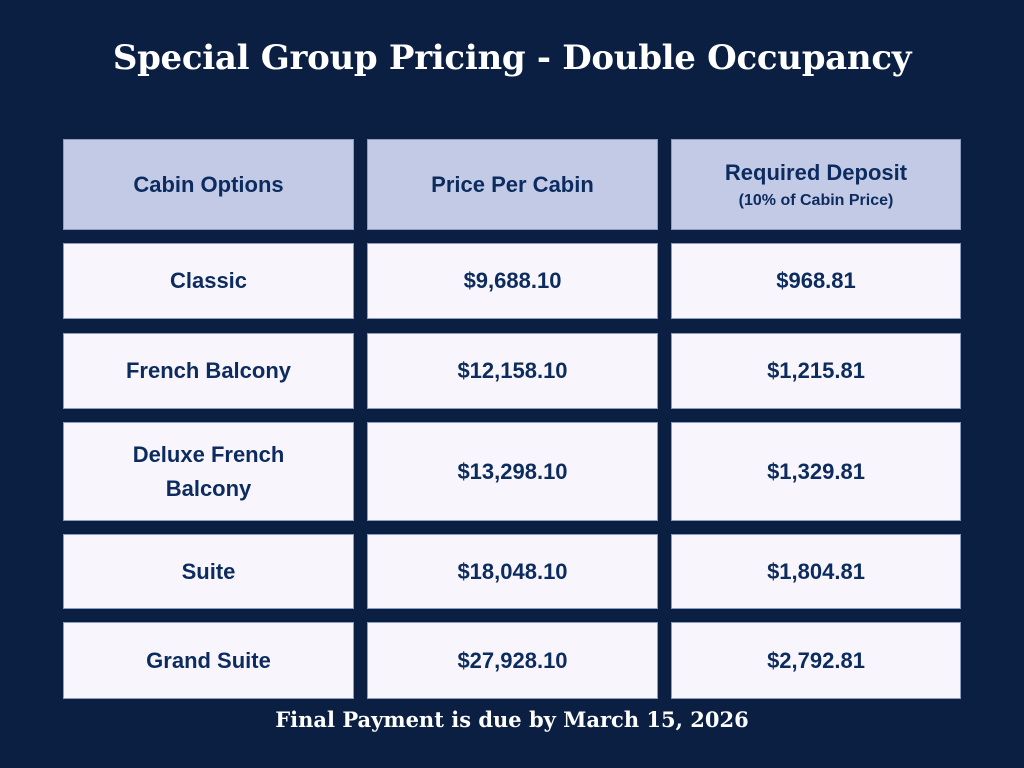  What do you see at coordinates (208, 571) in the screenshot?
I see `table-row-cabin: Suite` at bounding box center [208, 571].